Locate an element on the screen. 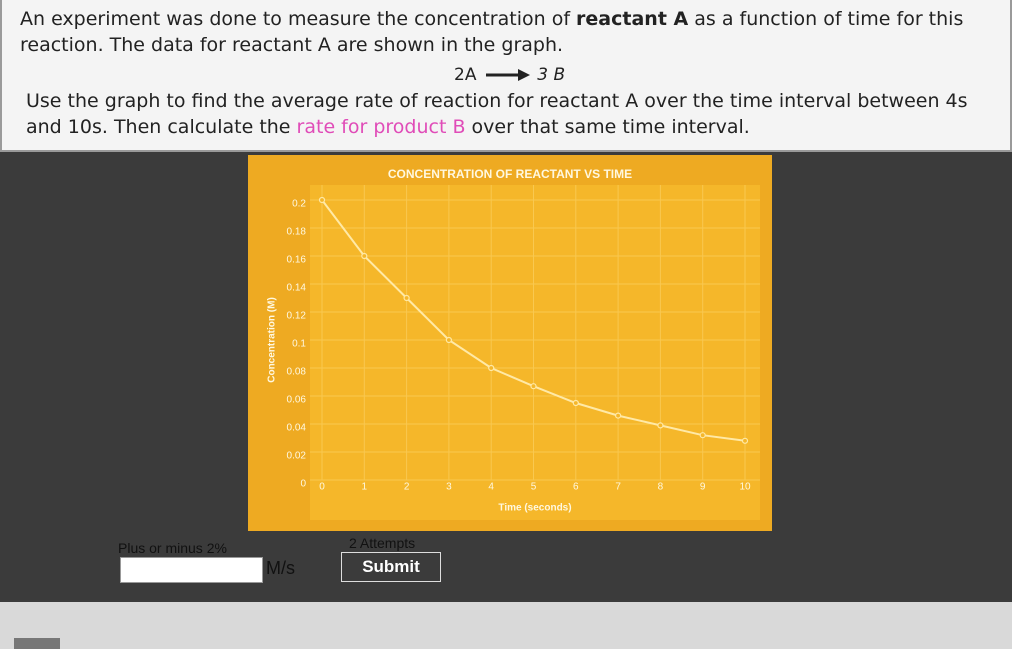 The height and width of the screenshot is (649, 1012). product: 3 B is located at coordinates (551, 75).